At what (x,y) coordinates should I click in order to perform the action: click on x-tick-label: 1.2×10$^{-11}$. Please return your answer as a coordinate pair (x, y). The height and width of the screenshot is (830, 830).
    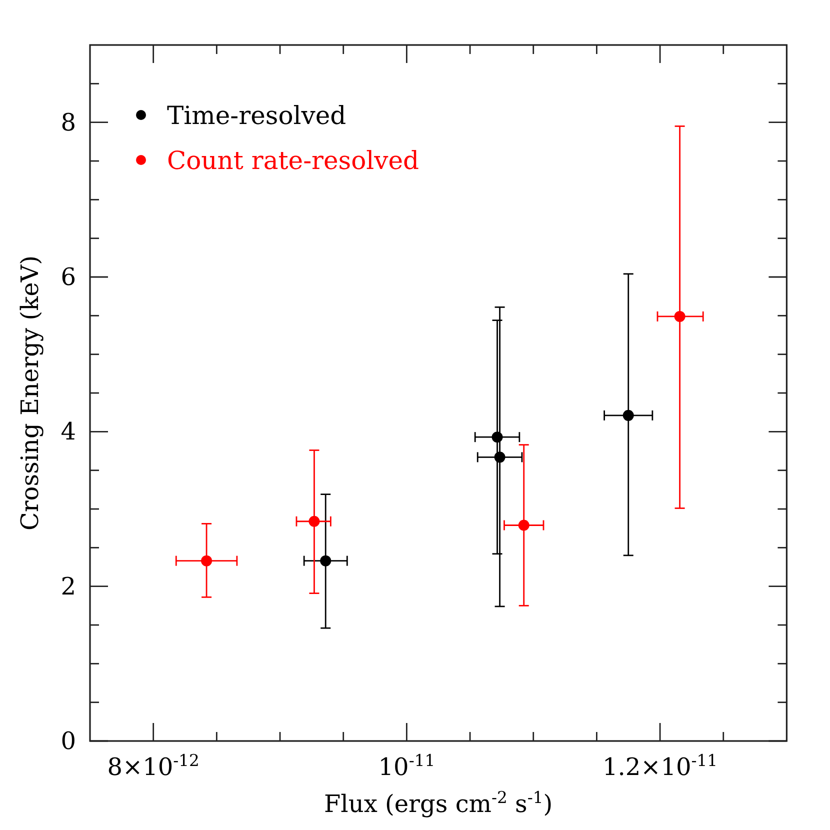
    Looking at the image, I should click on (660, 765).